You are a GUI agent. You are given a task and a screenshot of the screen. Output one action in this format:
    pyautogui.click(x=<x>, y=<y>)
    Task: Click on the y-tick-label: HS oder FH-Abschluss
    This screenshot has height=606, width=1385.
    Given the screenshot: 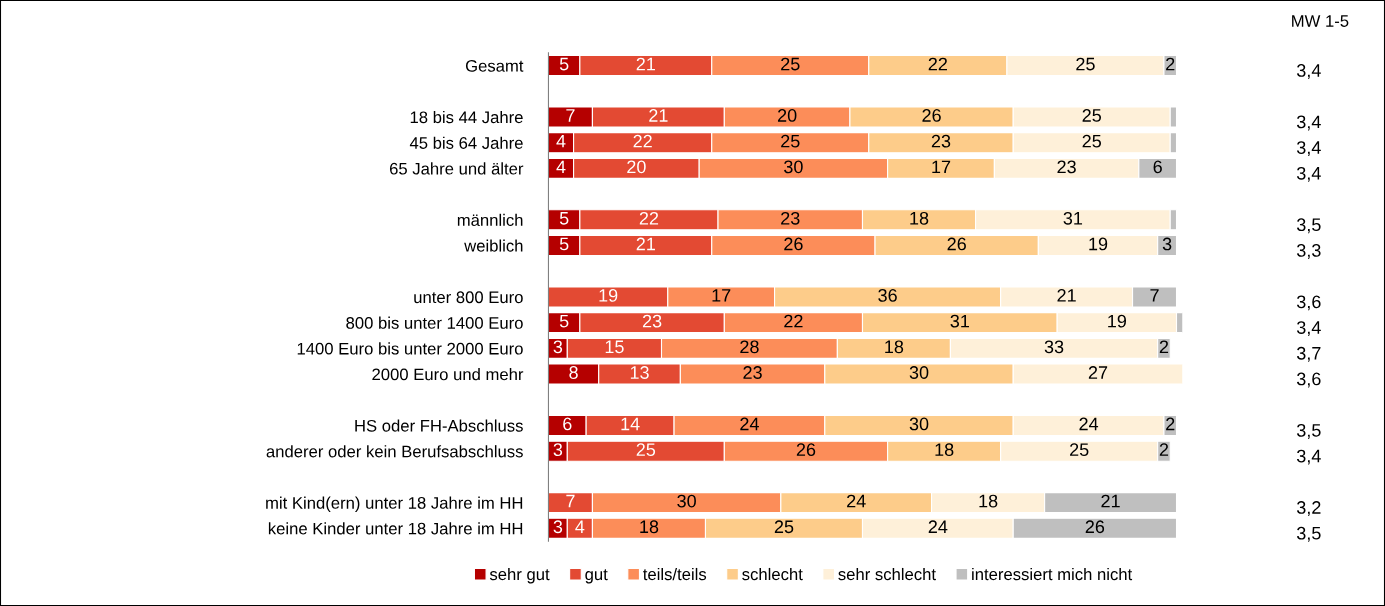 What is the action you would take?
    pyautogui.click(x=439, y=425)
    